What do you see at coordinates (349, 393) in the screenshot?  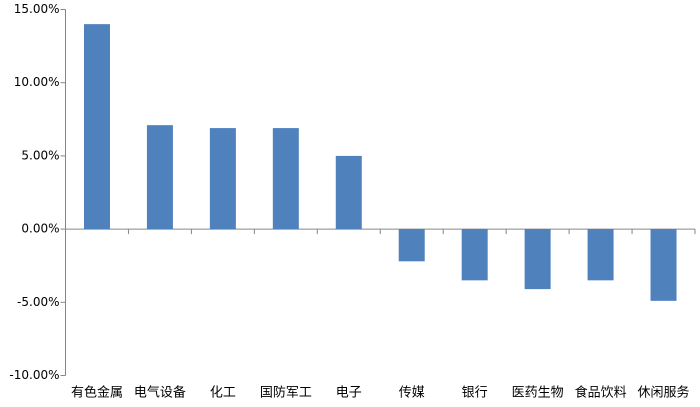 I see `x-tick-label: 电子` at bounding box center [349, 393].